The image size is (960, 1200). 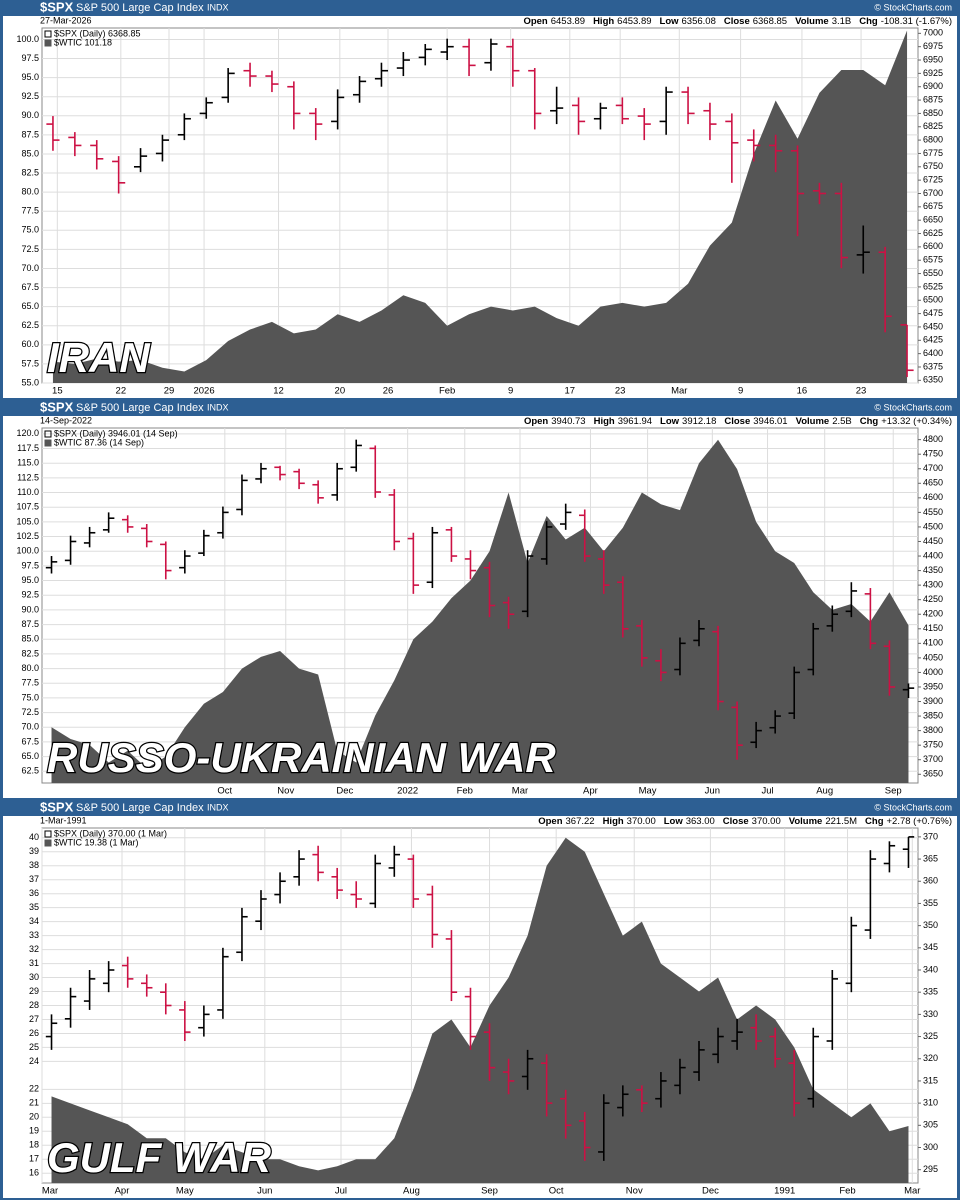 I want to click on credit: © StockCharts.com, so click(x=913, y=807).